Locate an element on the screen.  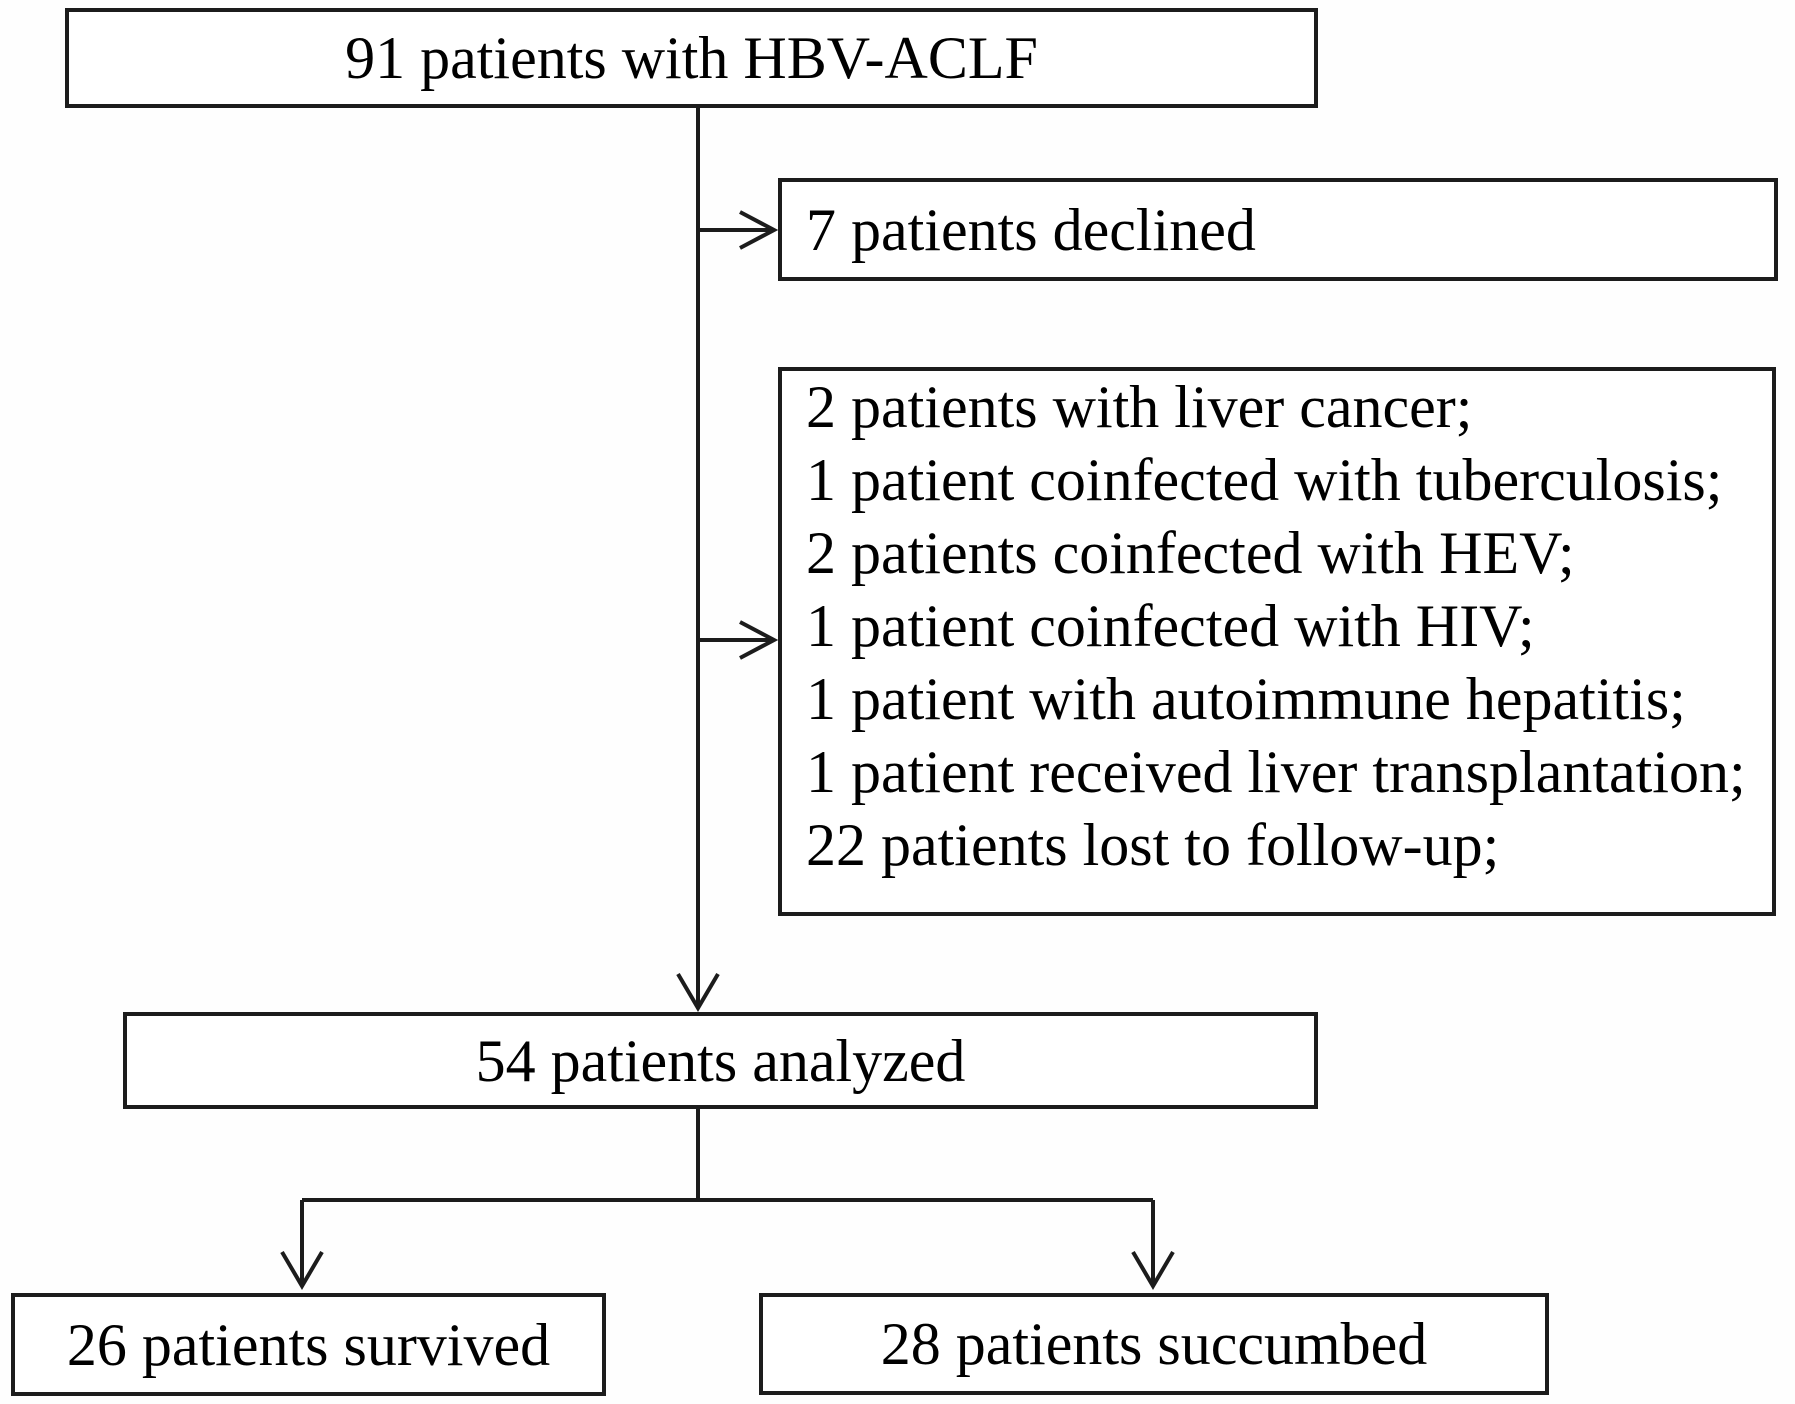
excluded-reason: 1 patient coinfected with tuberculosis; is located at coordinates (1264, 480).